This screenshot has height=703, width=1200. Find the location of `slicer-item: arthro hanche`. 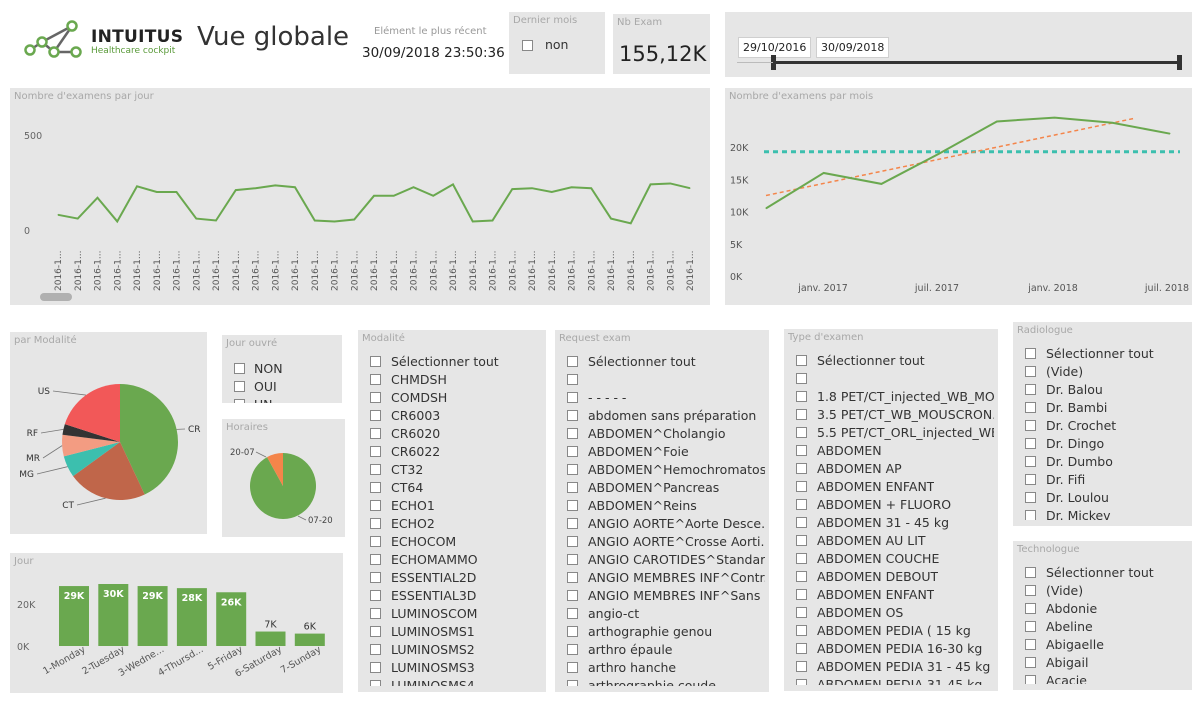

slicer-item: arthro hanche is located at coordinates (666, 667).